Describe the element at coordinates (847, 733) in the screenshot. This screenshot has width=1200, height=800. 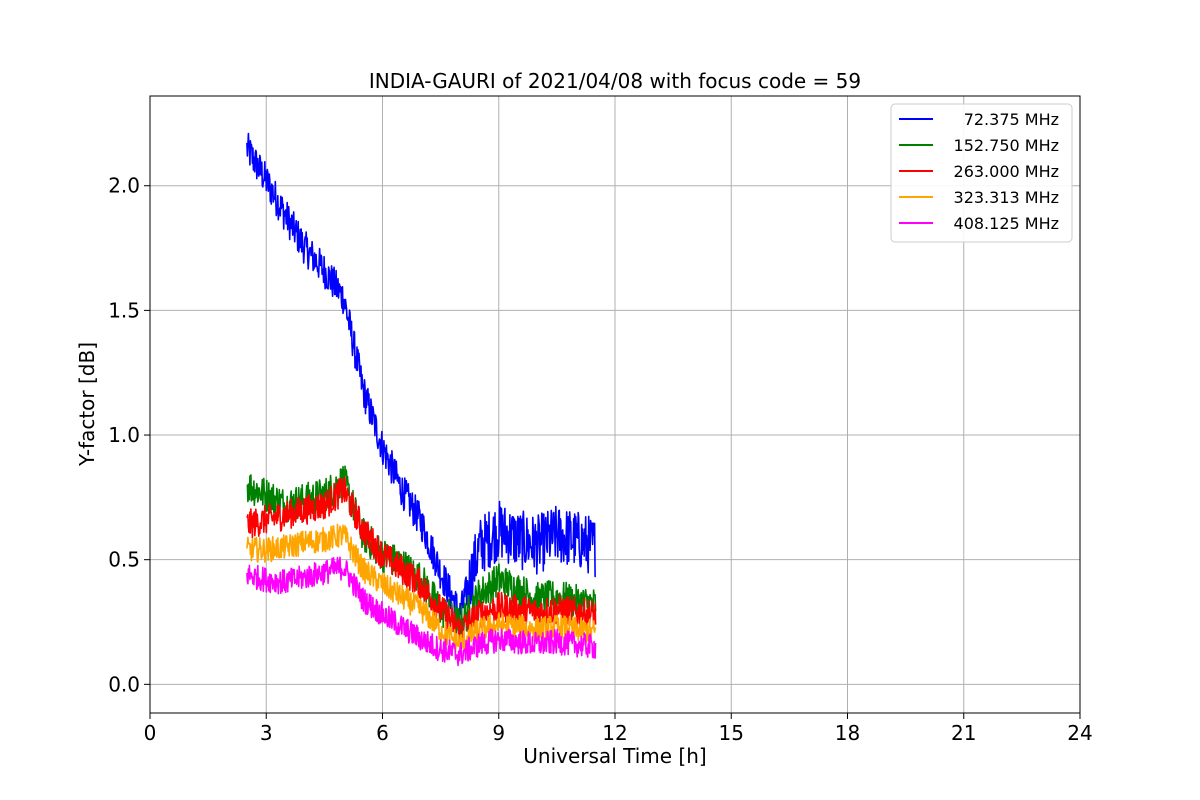
I see `x-tick-label: 18` at that location.